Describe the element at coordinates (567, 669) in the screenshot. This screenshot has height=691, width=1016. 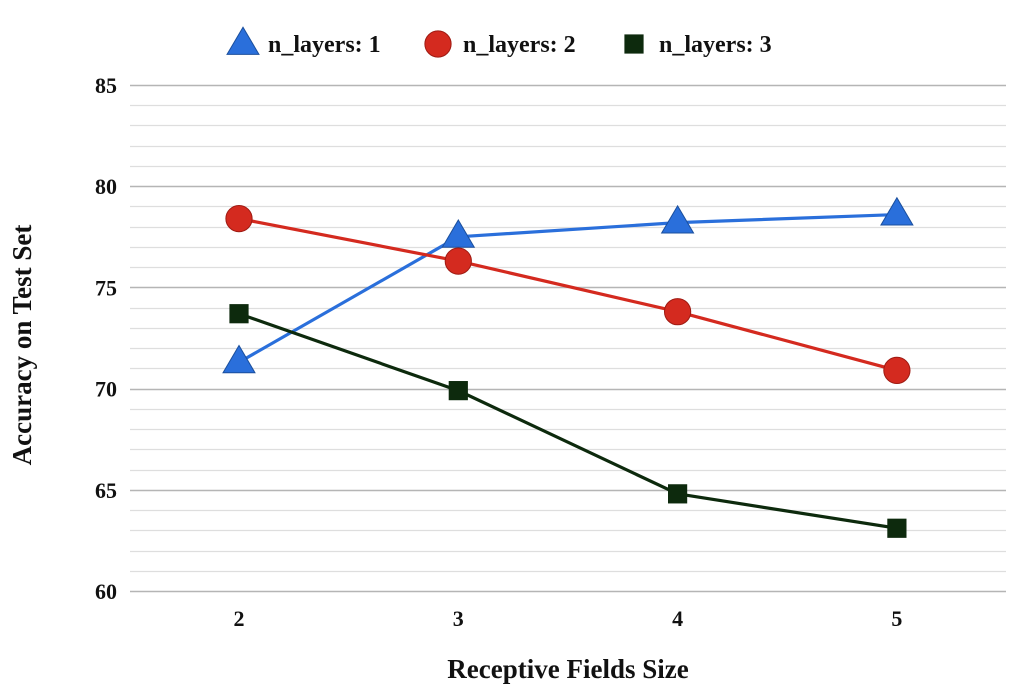
I see `x-axis-title: Receptive Fields Size` at that location.